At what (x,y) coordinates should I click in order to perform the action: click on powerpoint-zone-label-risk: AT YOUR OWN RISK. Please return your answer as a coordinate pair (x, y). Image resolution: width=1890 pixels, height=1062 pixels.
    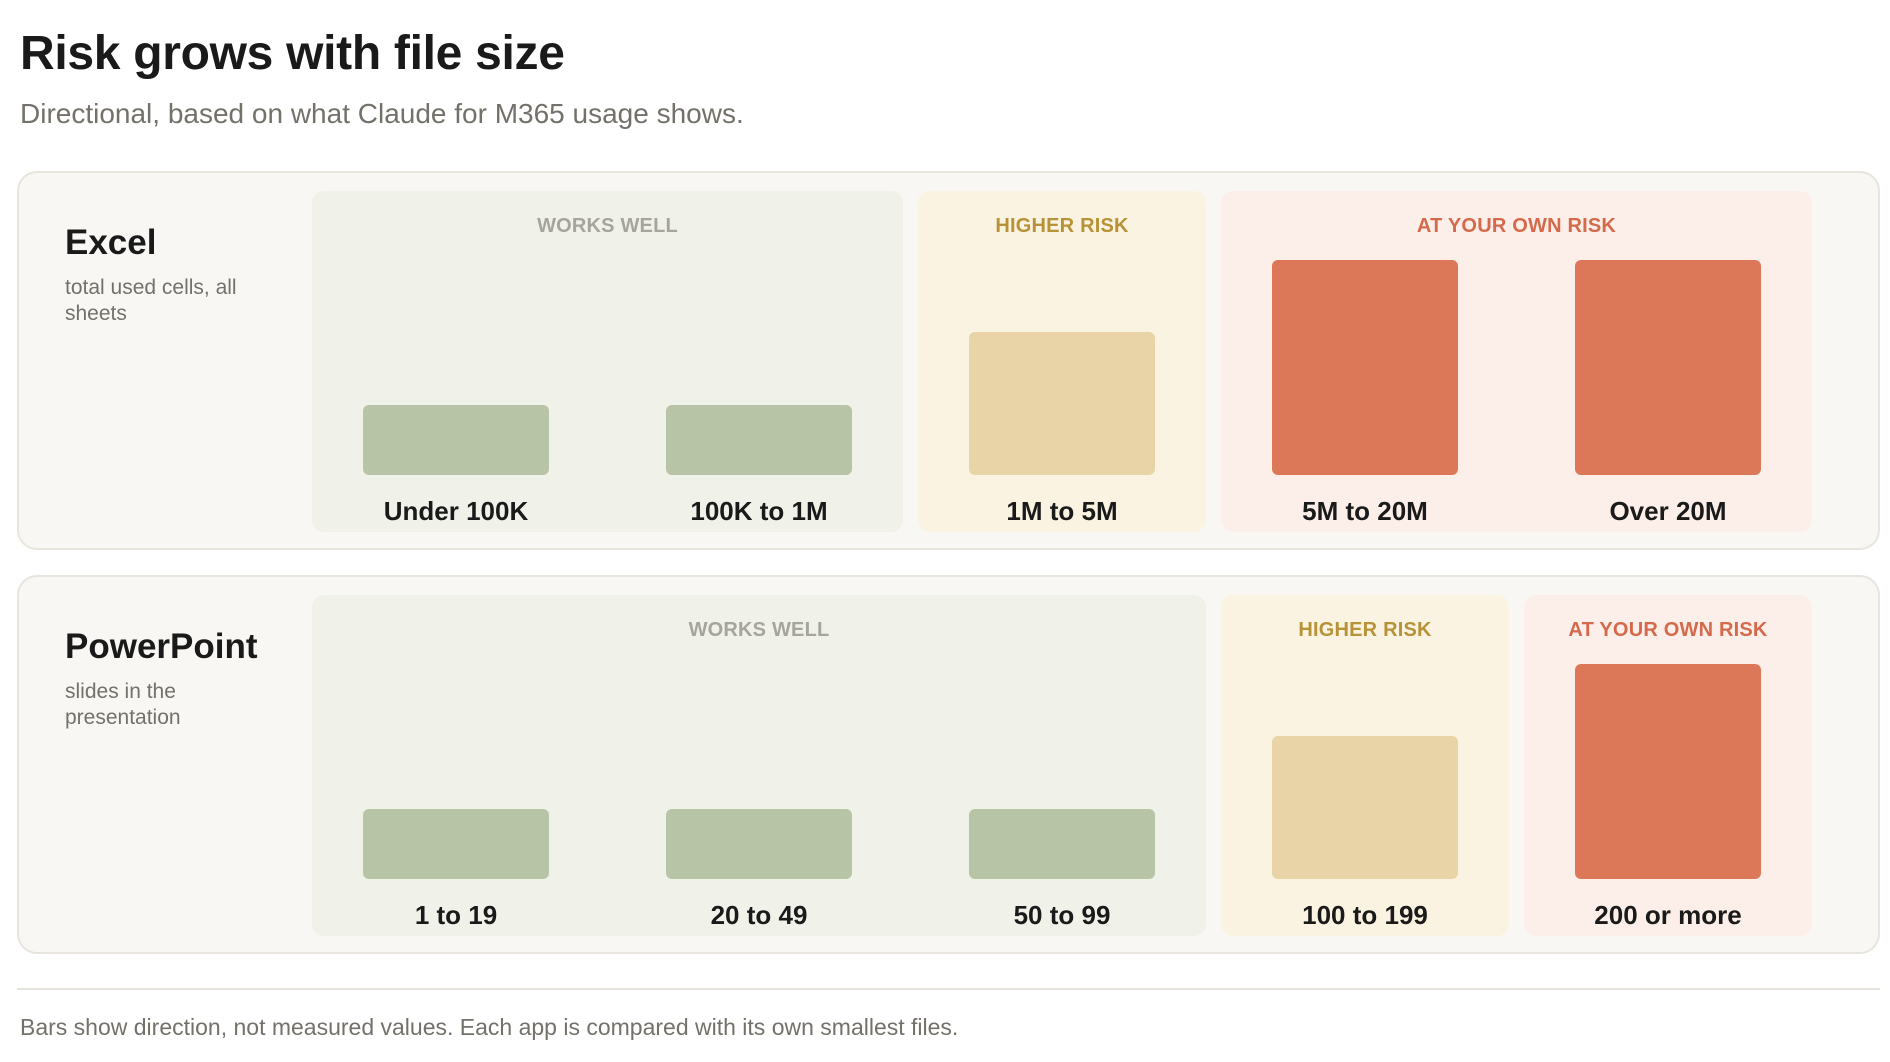
    Looking at the image, I should click on (1668, 630).